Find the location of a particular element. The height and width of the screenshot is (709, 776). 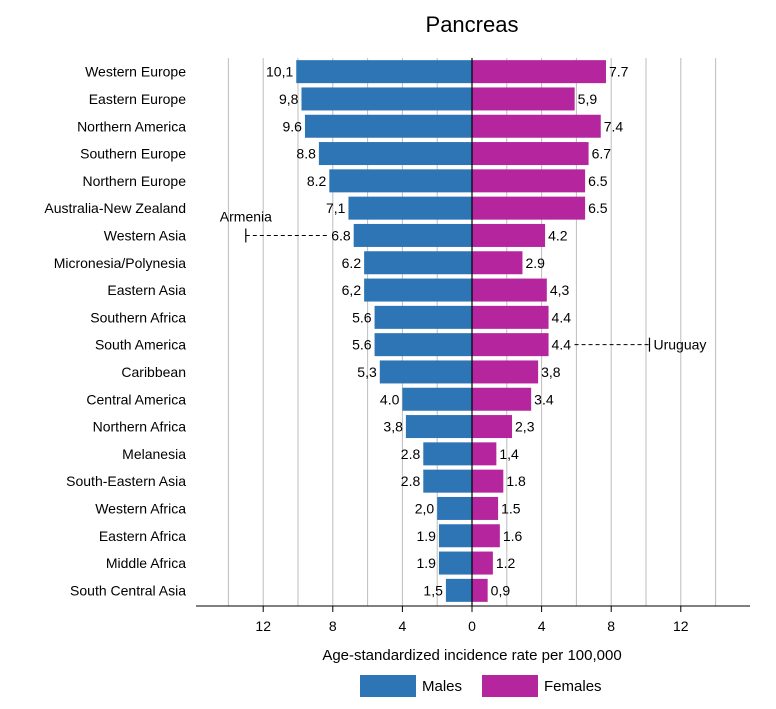

data-label-females: 2,3 is located at coordinates (525, 427).